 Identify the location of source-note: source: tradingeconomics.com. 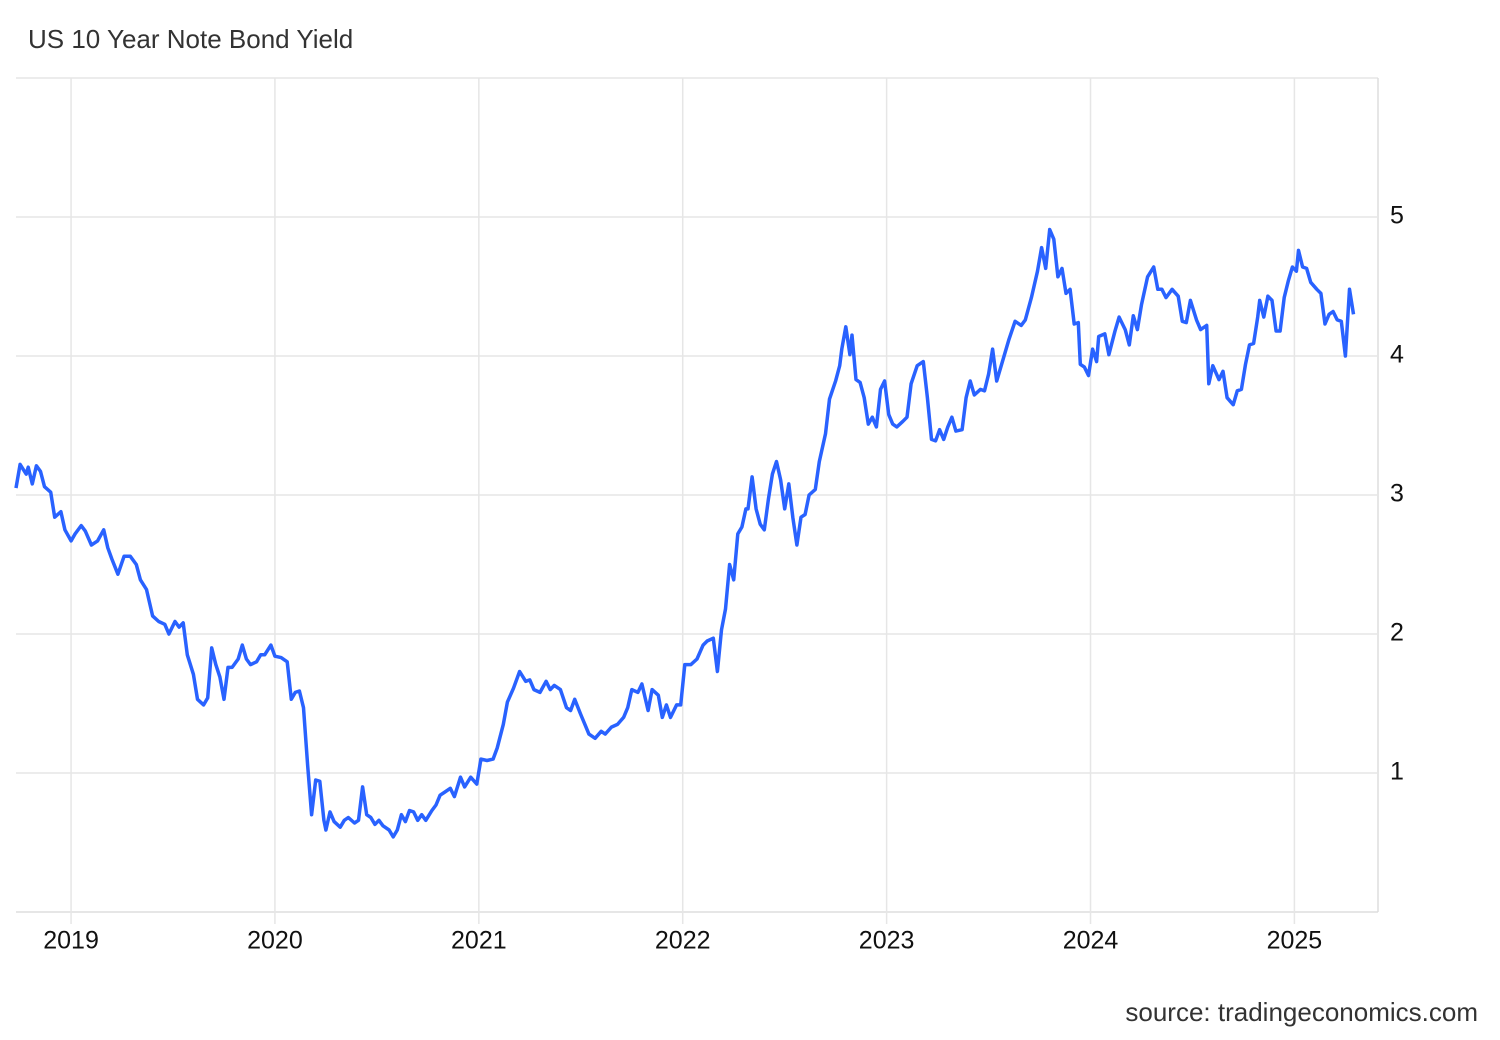
(1301, 1012).